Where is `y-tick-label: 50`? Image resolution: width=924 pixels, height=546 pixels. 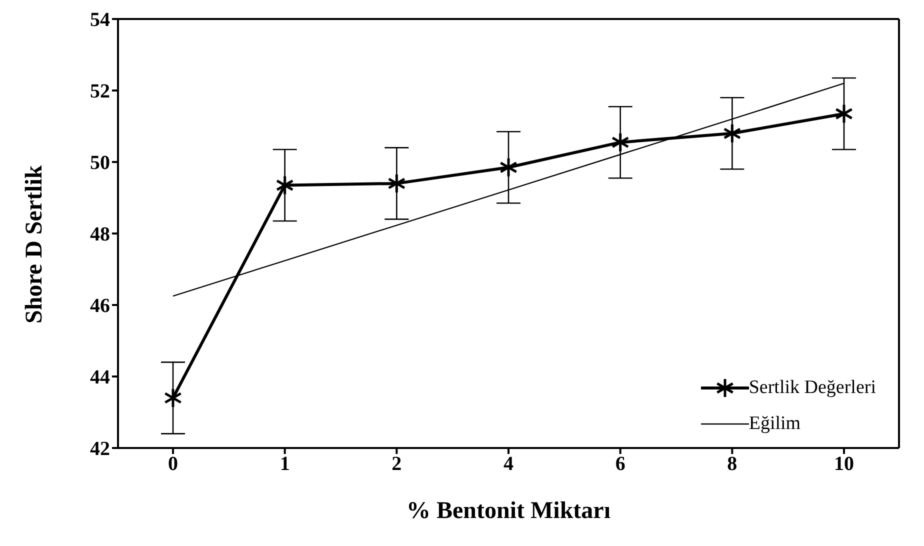 y-tick-label: 50 is located at coordinates (100, 163).